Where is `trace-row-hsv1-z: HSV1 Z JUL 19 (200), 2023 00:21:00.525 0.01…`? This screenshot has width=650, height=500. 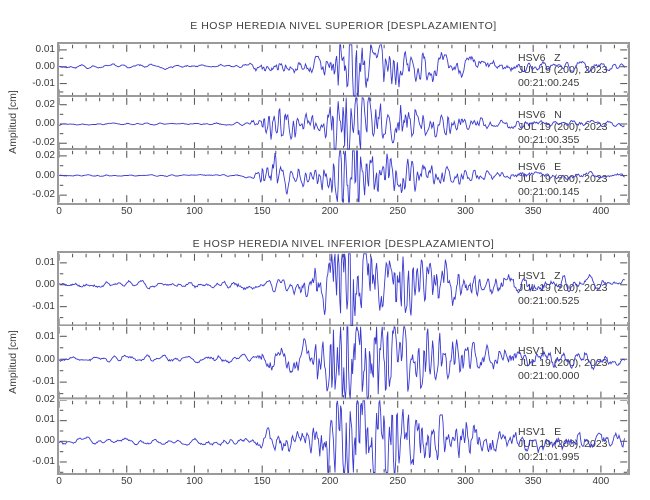 trace-row-hsv1-z: HSV1 Z JUL 19 (200), 2023 00:21:00.525 0.01… is located at coordinates (330, 290).